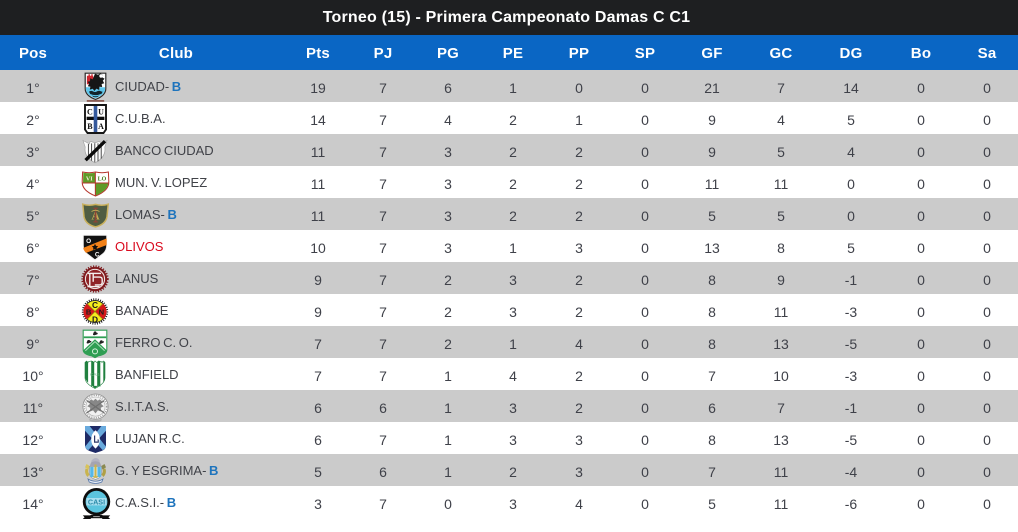  Describe the element at coordinates (95, 319) in the screenshot. I see `svg-text: D` at that location.